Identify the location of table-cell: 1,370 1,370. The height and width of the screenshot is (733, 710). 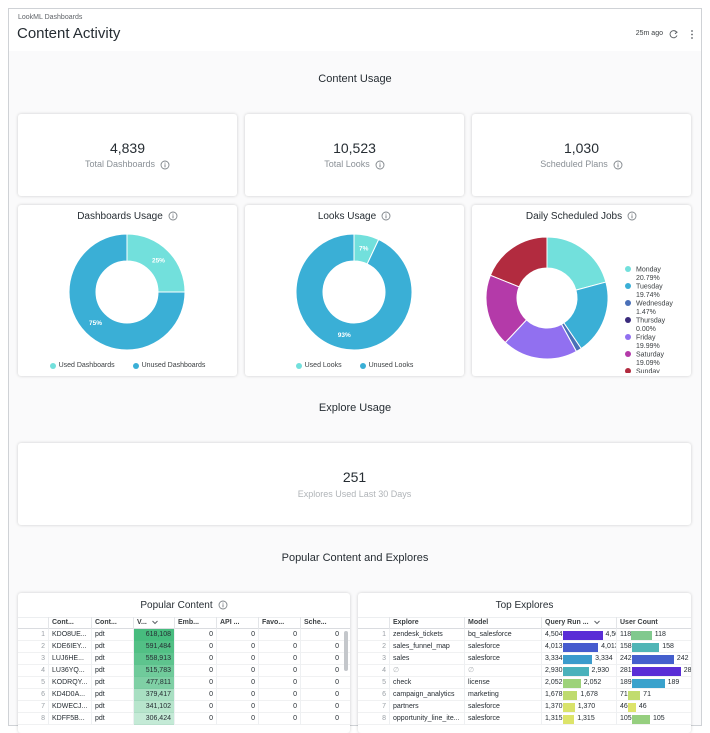
(578, 707).